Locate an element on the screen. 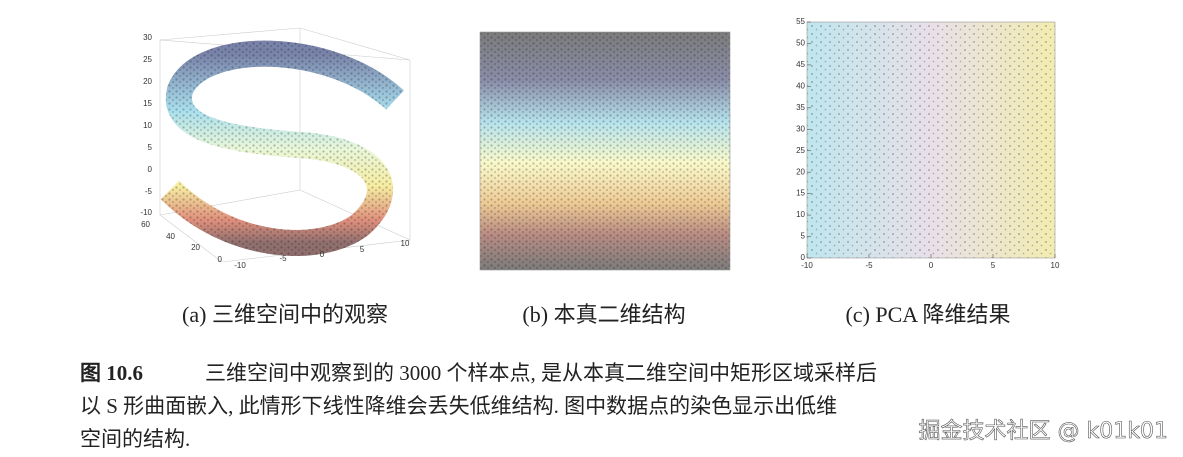  panel-c: -10 -5 0 5 10 0 5 10 15 20 25 30 35 40 45 50 55 is located at coordinates (928, 143).